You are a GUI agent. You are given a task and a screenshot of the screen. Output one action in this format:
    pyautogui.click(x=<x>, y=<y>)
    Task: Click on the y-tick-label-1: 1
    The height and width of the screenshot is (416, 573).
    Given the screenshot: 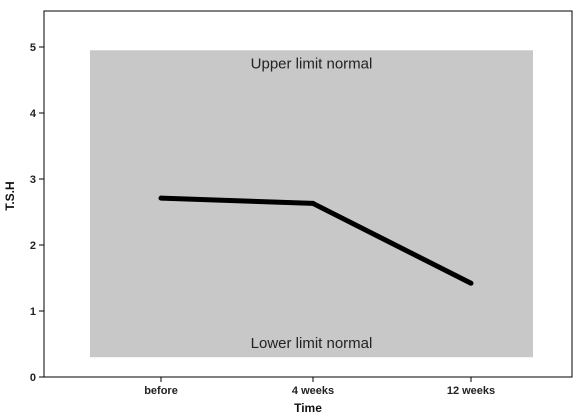 What is the action you would take?
    pyautogui.click(x=33, y=312)
    